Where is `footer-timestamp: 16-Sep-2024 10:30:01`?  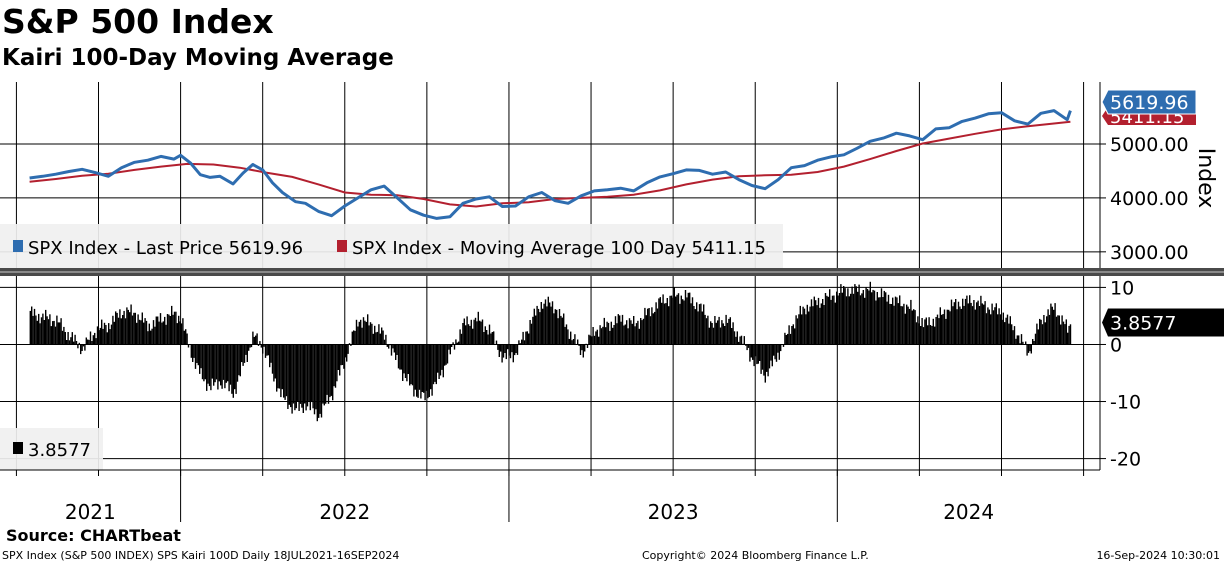
footer-timestamp: 16-Sep-2024 10:30:01 is located at coordinates (1158, 555).